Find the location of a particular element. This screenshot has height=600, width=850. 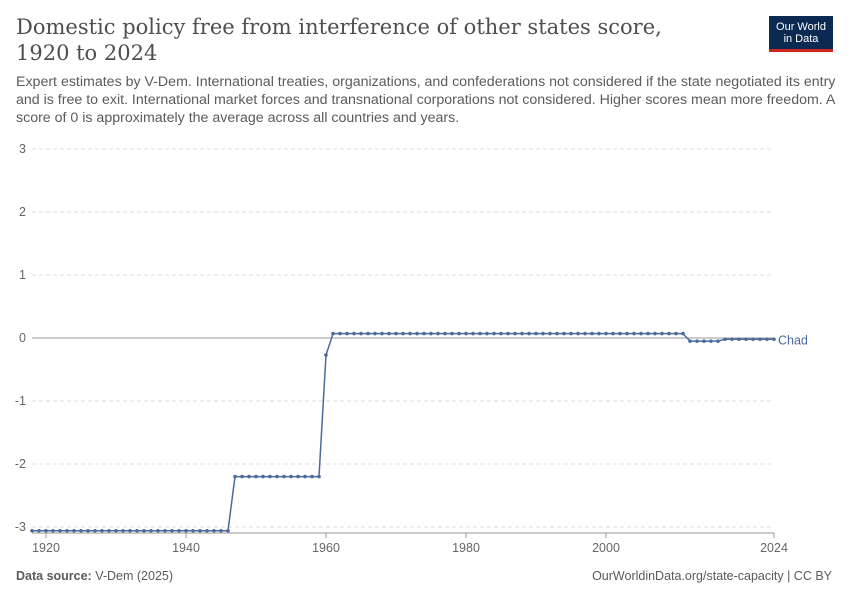

source-label: Data source: is located at coordinates (54, 576).